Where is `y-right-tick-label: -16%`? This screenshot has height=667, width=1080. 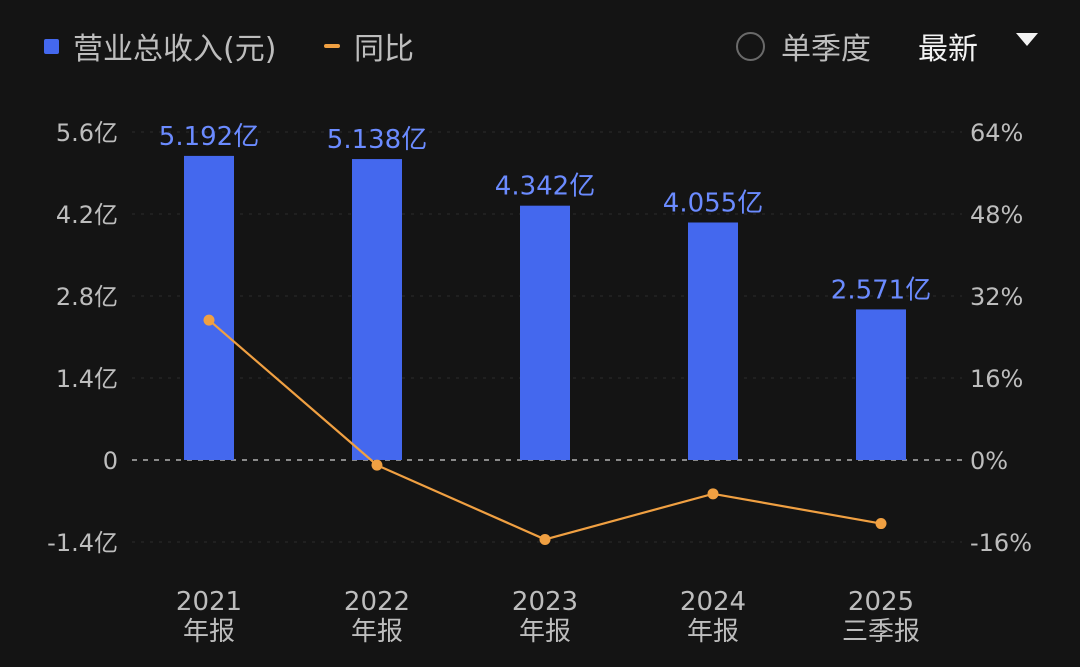
y-right-tick-label: -16% is located at coordinates (1001, 543).